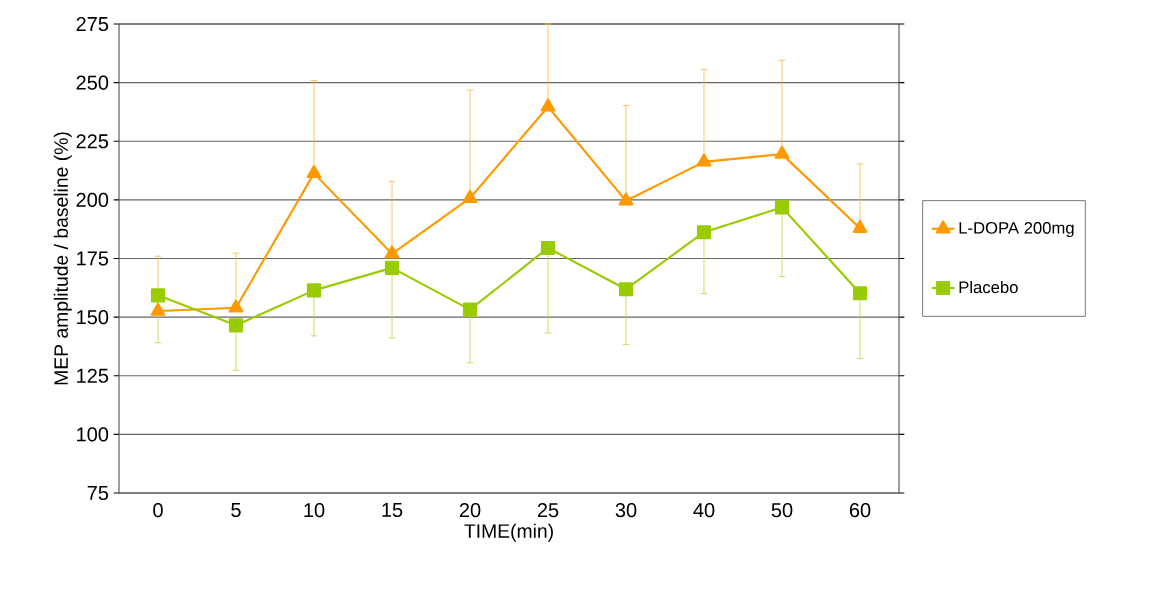  I want to click on legend-label: Placebo, so click(988, 287).